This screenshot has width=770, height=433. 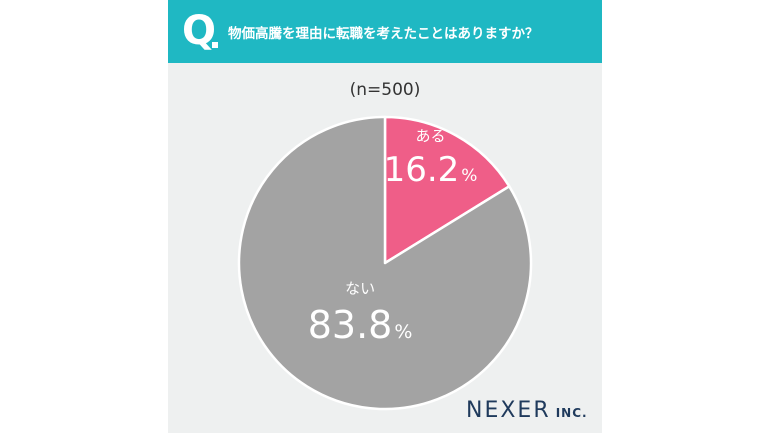 I want to click on pie-slice-yes, so click(x=447, y=190).